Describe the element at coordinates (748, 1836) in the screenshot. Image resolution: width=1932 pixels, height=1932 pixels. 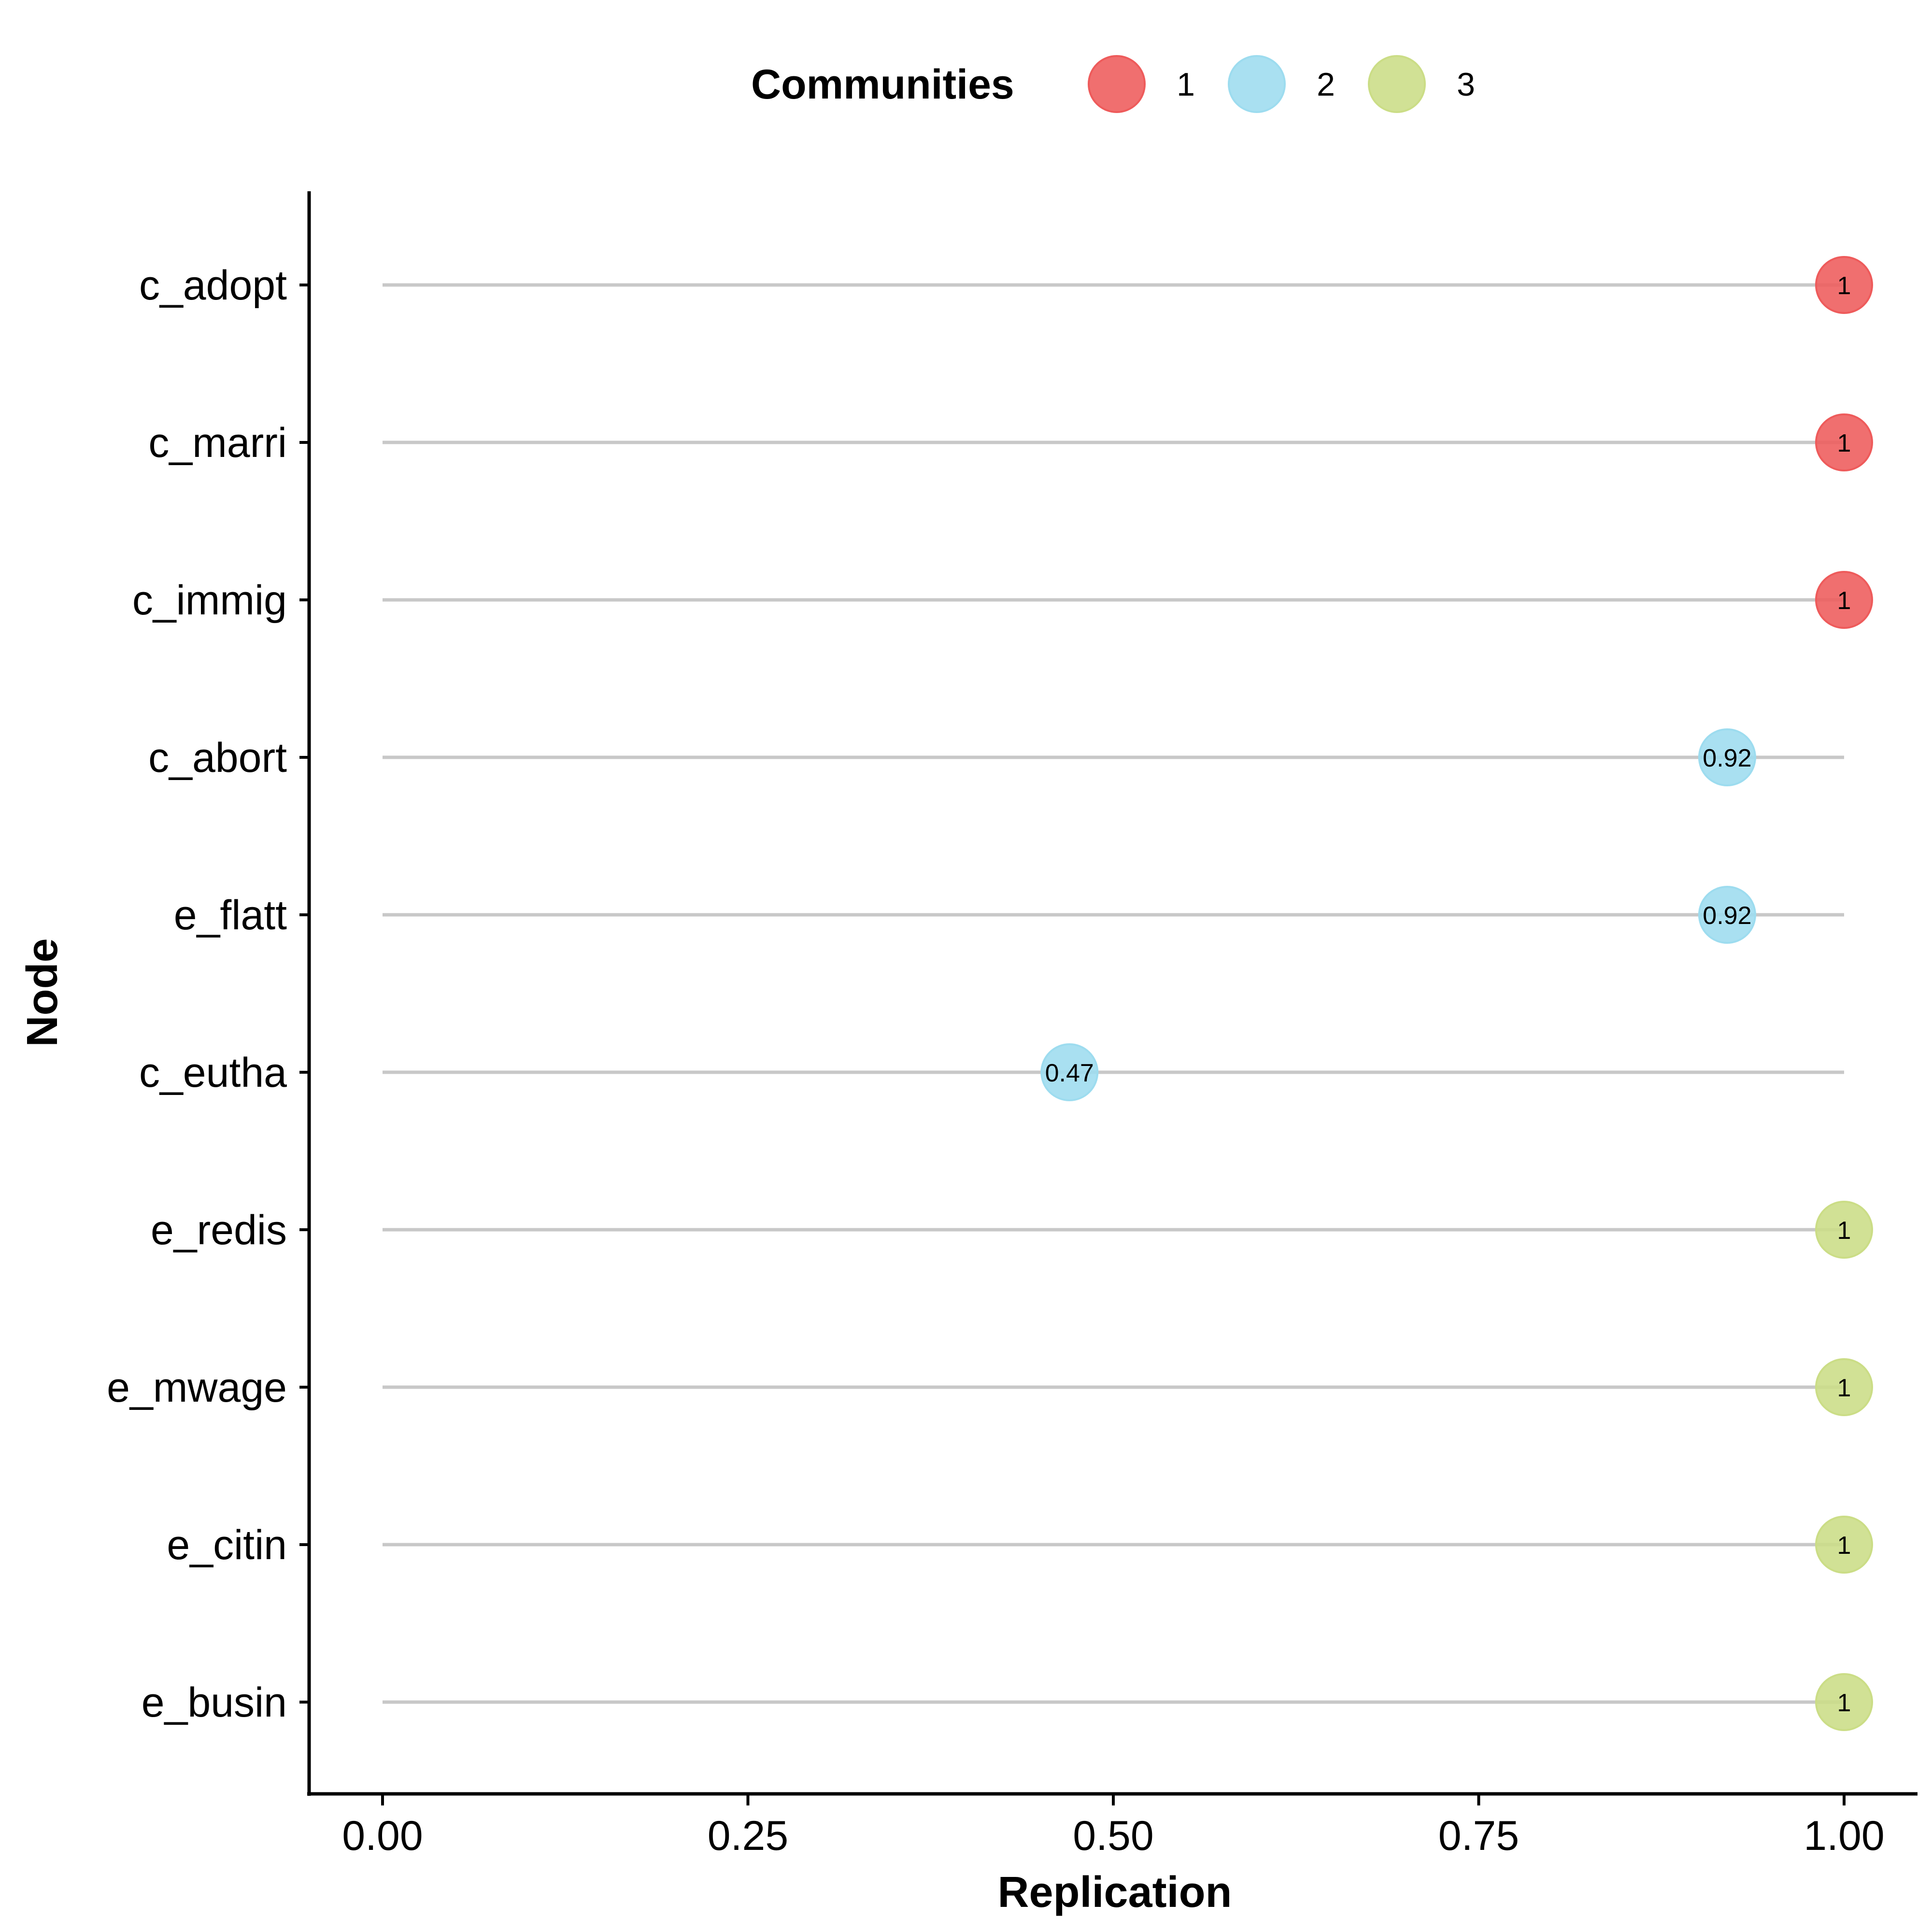
I see `x-tick-label: 0.25` at that location.